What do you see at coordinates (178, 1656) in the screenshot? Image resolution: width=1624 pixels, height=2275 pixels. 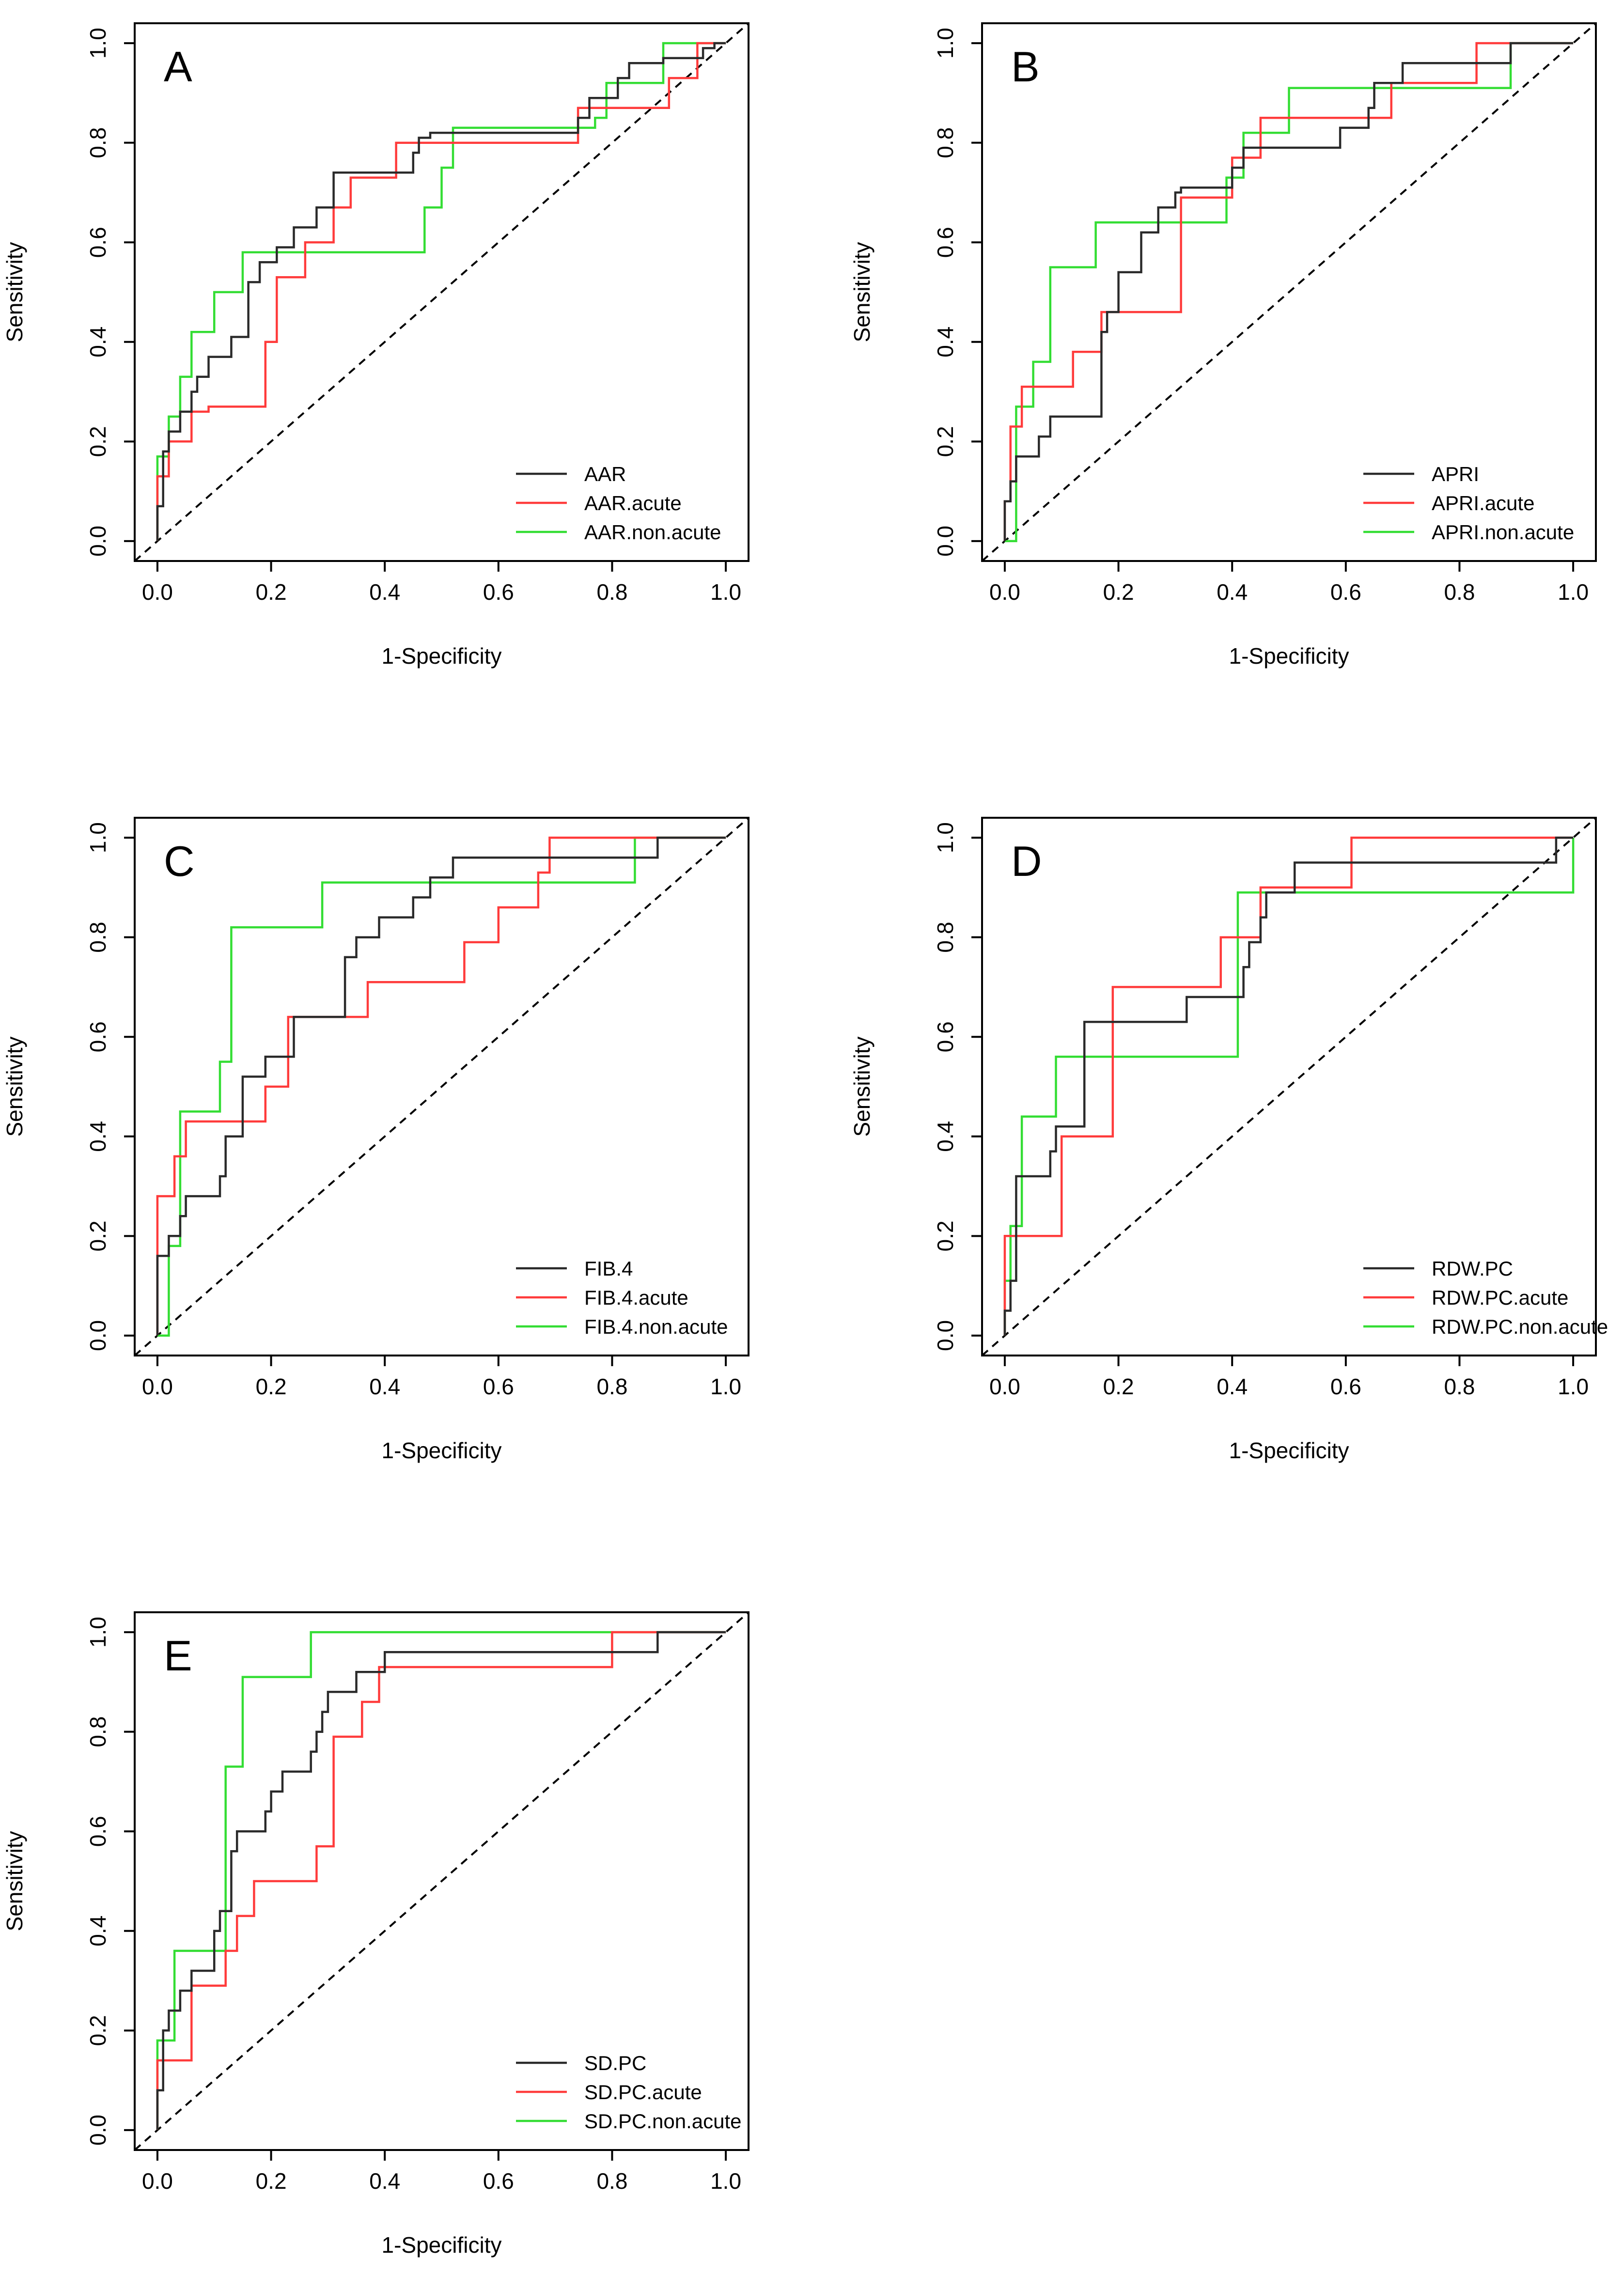 I see `panel-letter: E` at bounding box center [178, 1656].